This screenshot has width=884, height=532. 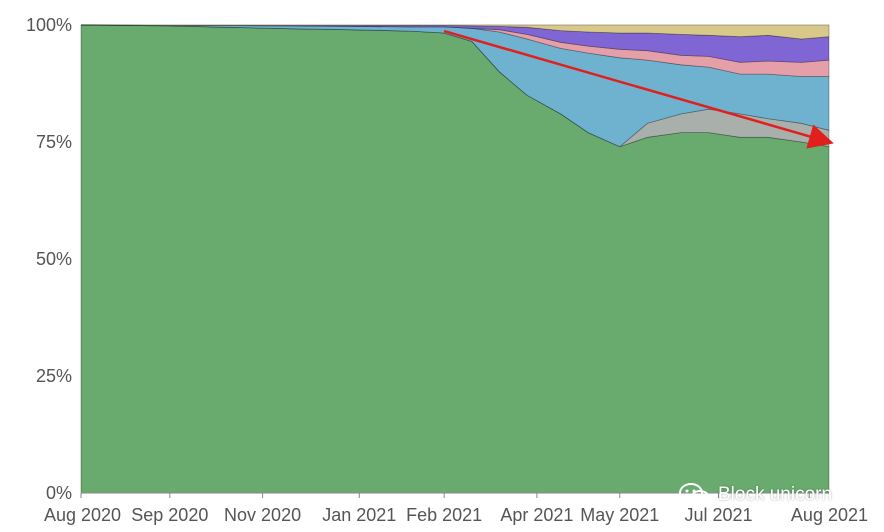 What do you see at coordinates (59, 493) in the screenshot?
I see `y-tick-label: 0%` at bounding box center [59, 493].